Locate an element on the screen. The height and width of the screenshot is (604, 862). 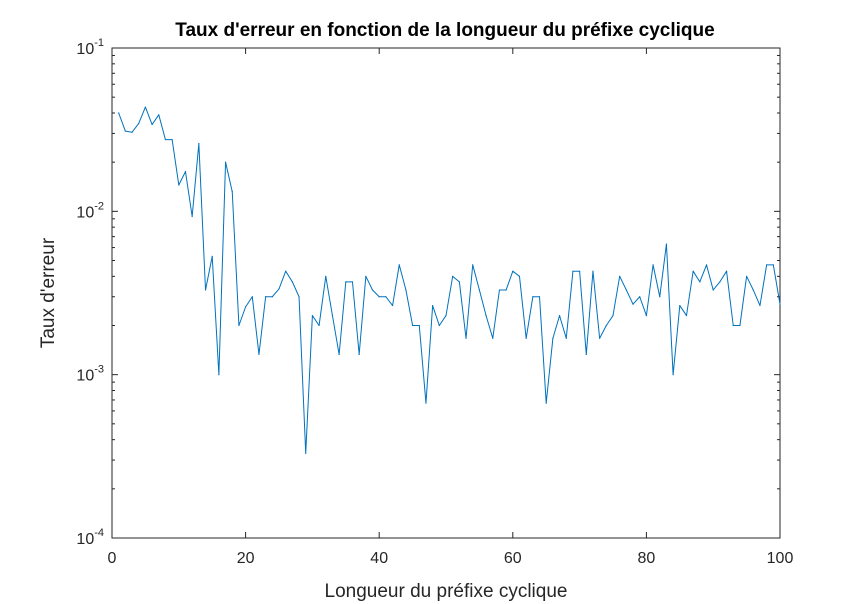
y-tick-label-0: 10⁻¹ is located at coordinates (90, 47).